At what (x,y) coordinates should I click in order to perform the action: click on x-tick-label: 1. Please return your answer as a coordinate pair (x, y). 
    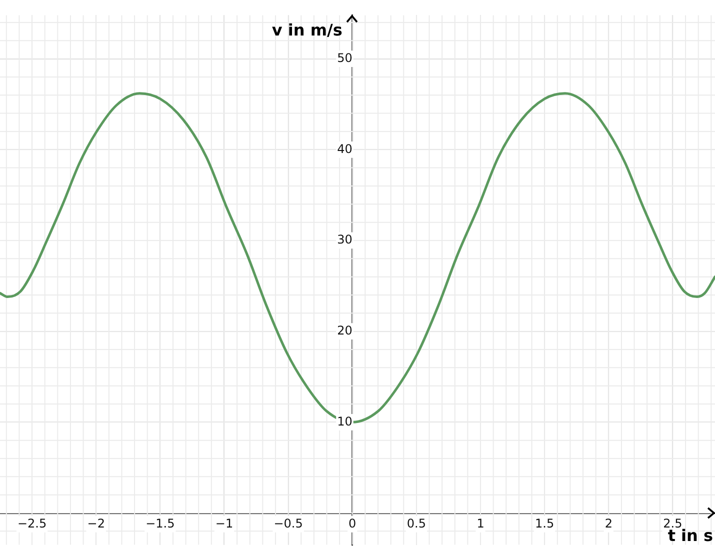
    Looking at the image, I should click on (480, 523).